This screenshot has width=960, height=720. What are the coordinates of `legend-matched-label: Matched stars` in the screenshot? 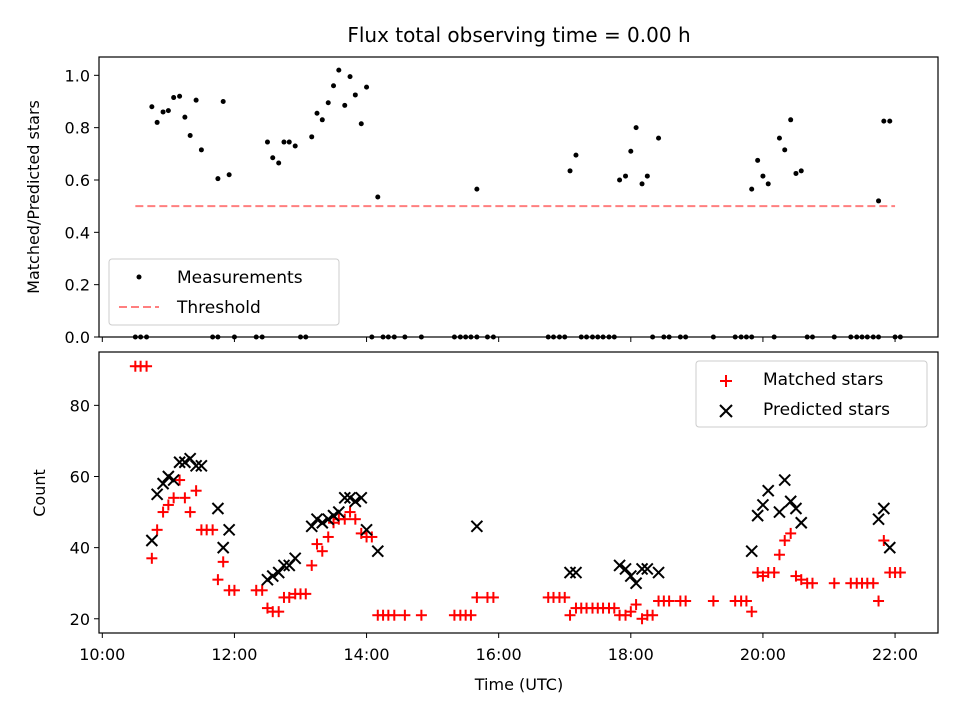 It's located at (823, 380).